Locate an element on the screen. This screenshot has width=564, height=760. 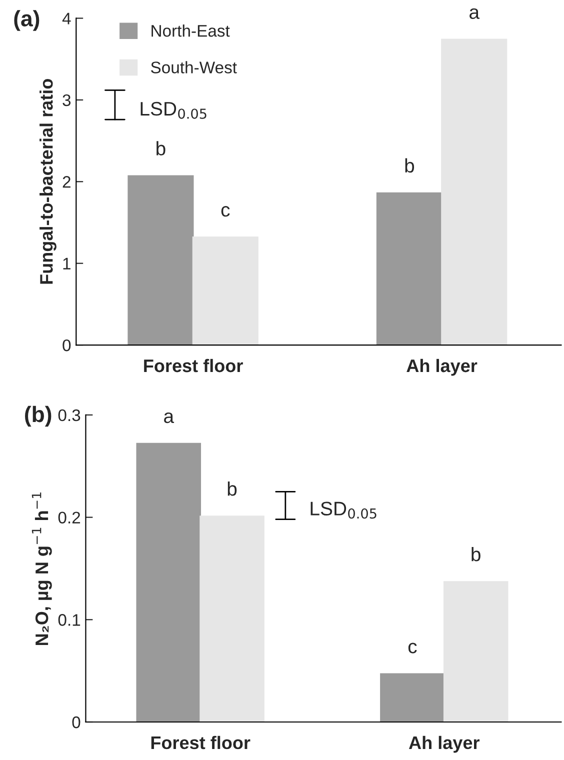
chart-title: (b) is located at coordinates (38, 416).